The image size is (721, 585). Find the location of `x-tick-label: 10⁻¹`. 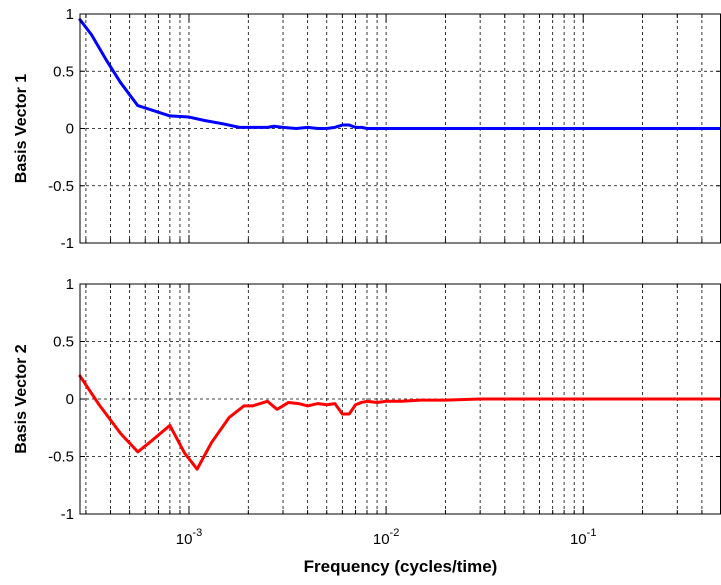

x-tick-label: 10⁻¹ is located at coordinates (583, 537).